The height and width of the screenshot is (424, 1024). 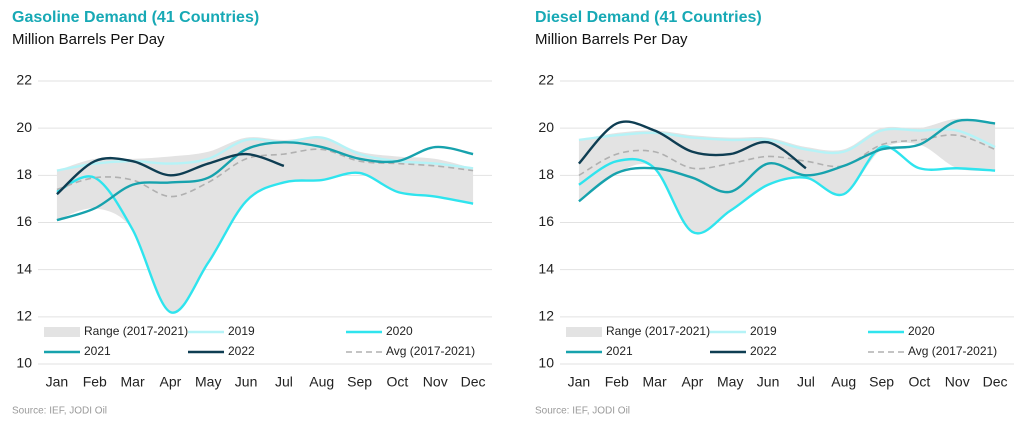 What do you see at coordinates (648, 17) in the screenshot?
I see `chart-title: Diesel Demand (41 Countries)` at bounding box center [648, 17].